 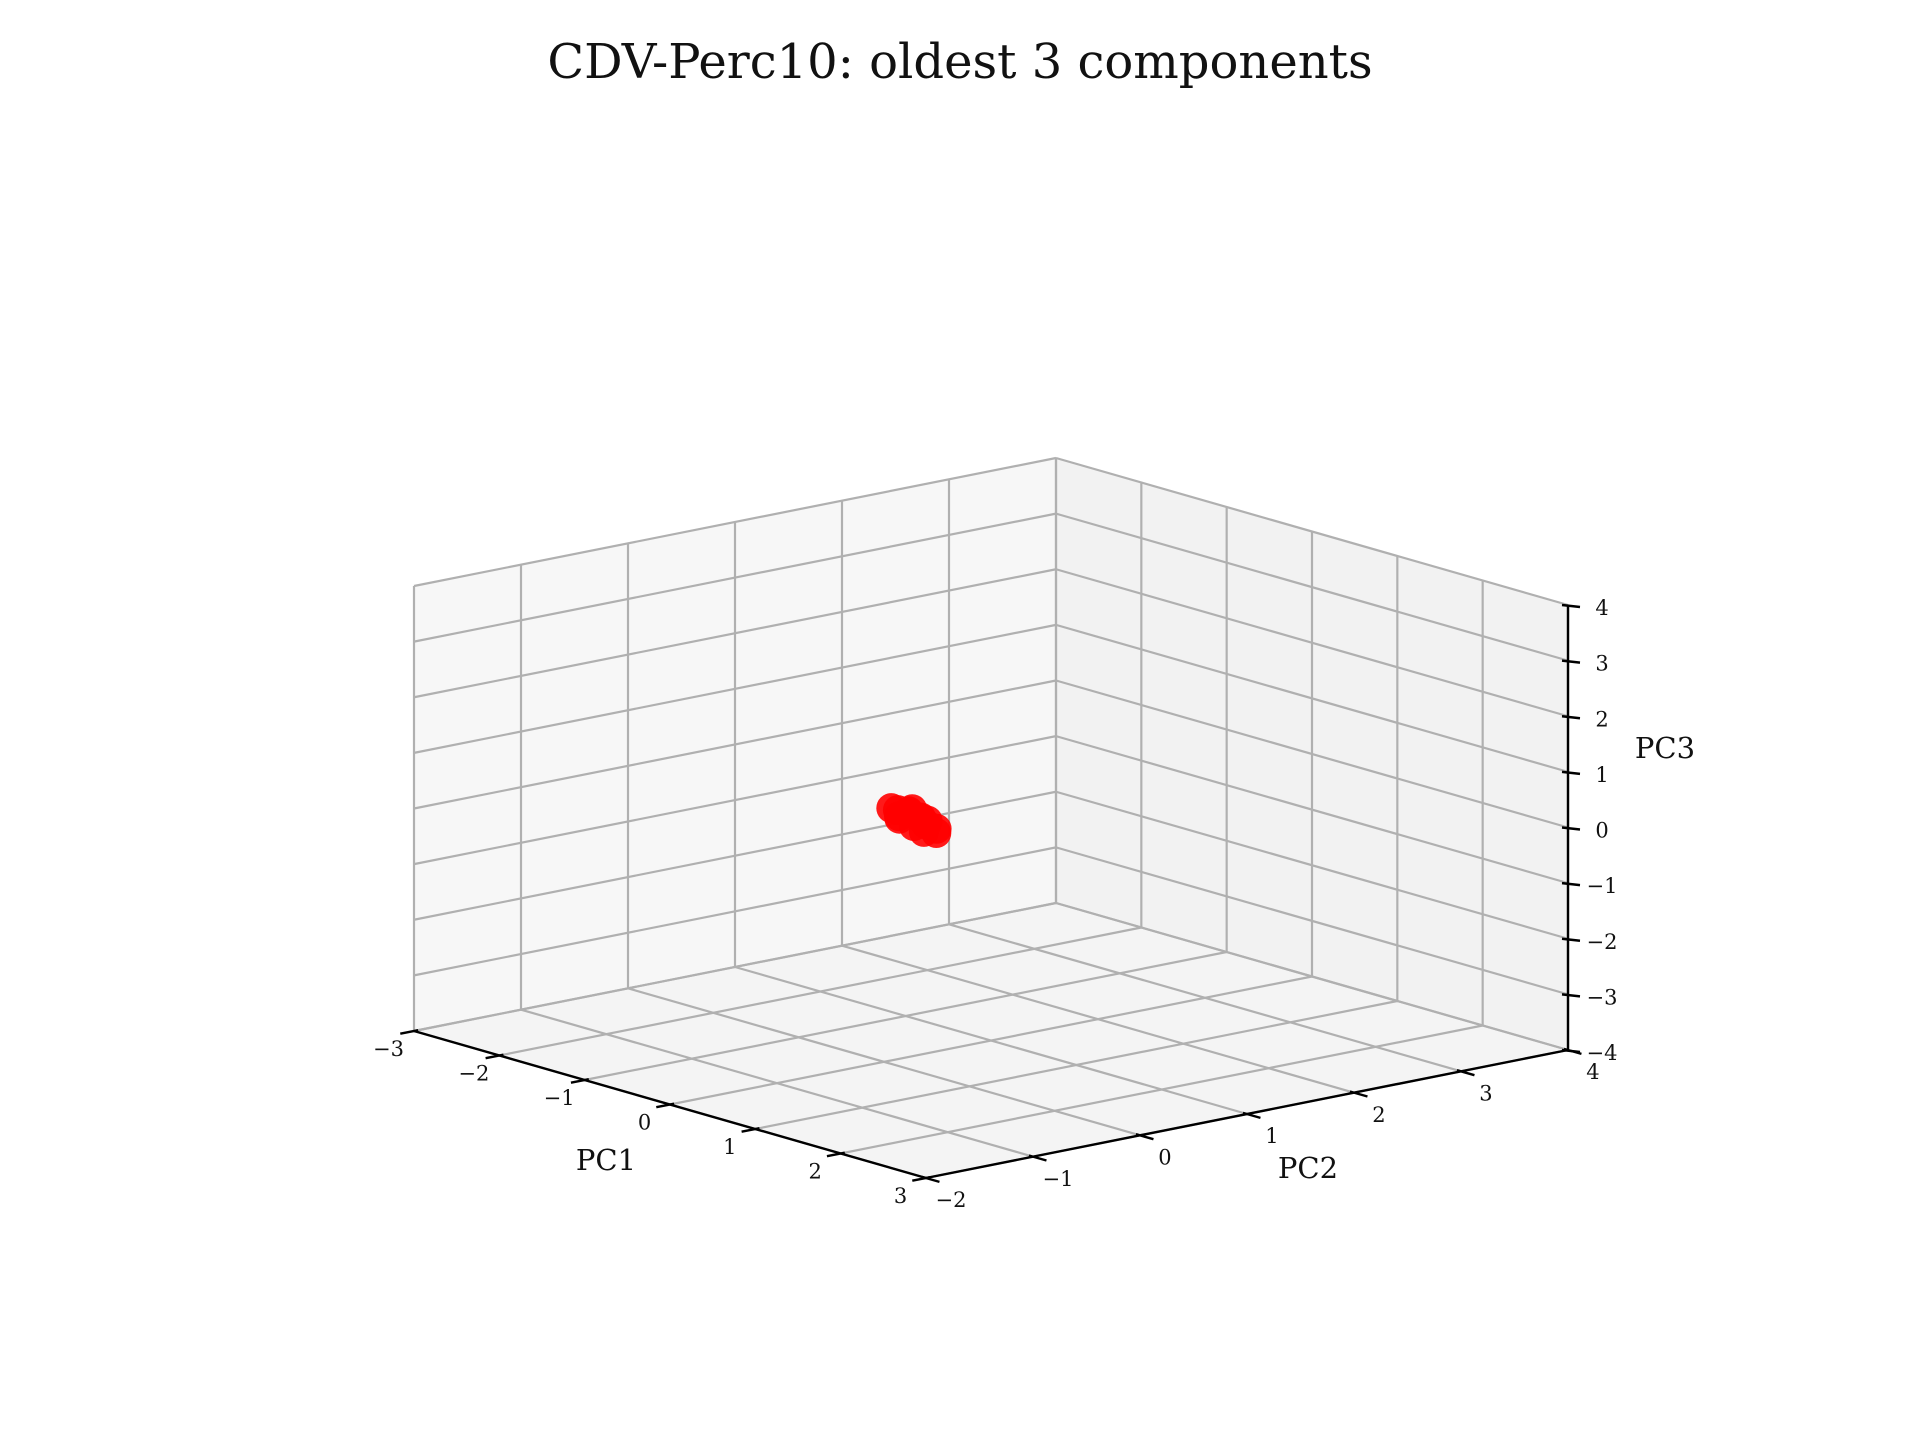 What do you see at coordinates (1592, 1072) in the screenshot?
I see `y-tick-label: 4` at bounding box center [1592, 1072].